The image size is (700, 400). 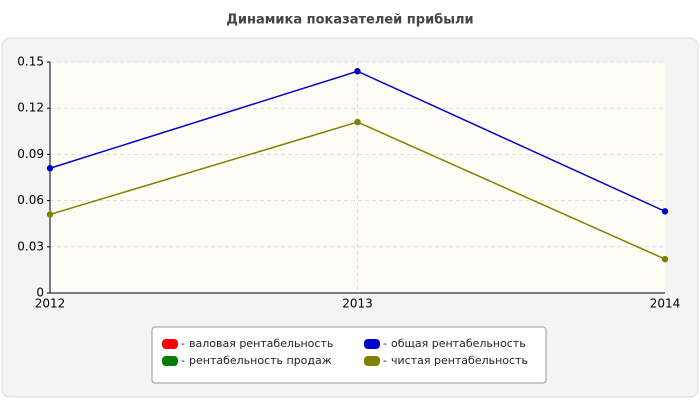 What do you see at coordinates (30, 62) in the screenshot?
I see `y-tick-label: 0.15` at bounding box center [30, 62].